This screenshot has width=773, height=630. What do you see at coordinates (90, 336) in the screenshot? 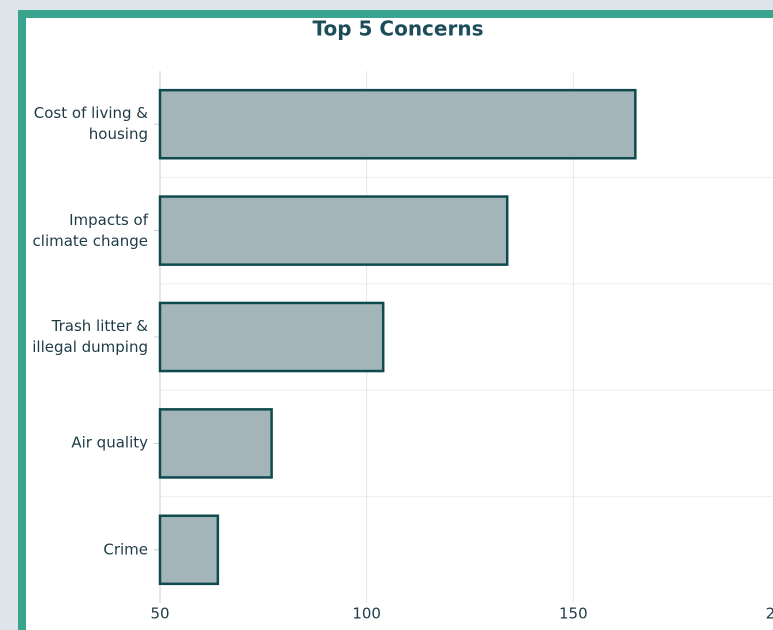
I see `y-tick-label: Trash litter & illegal dumping` at bounding box center [90, 336].